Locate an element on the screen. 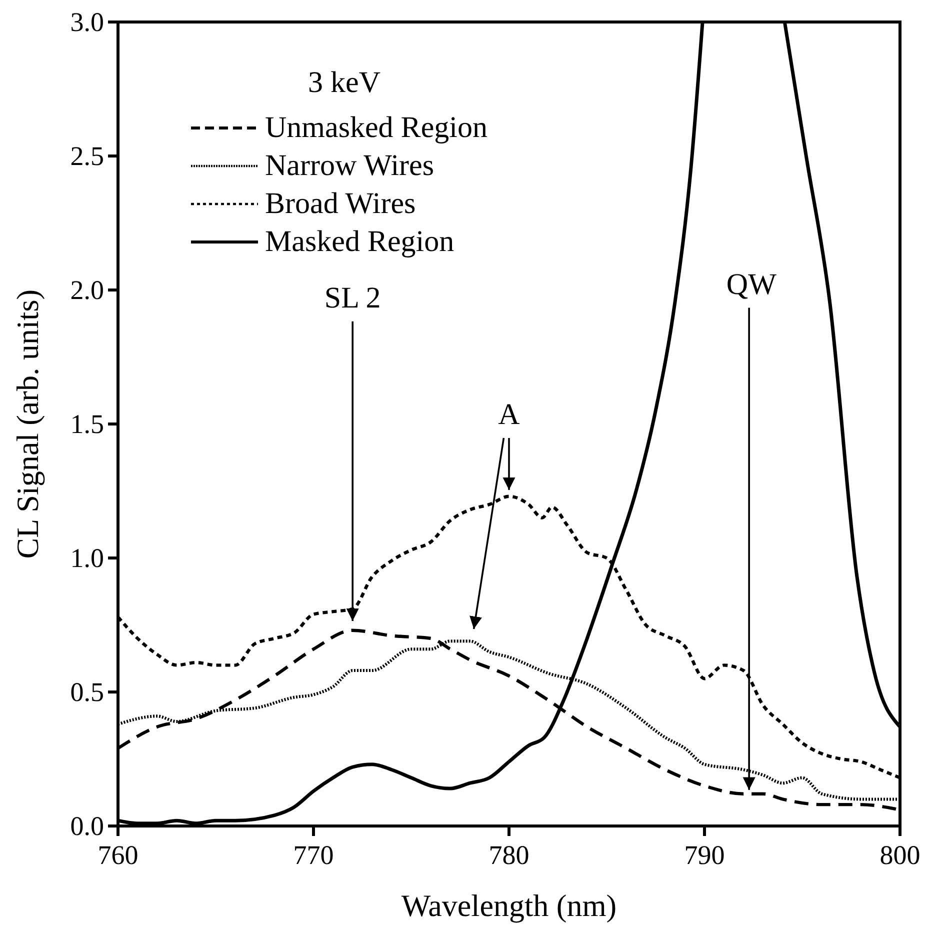 This screenshot has height=946, width=939. y-tick-label: 1.0 is located at coordinates (87, 558).